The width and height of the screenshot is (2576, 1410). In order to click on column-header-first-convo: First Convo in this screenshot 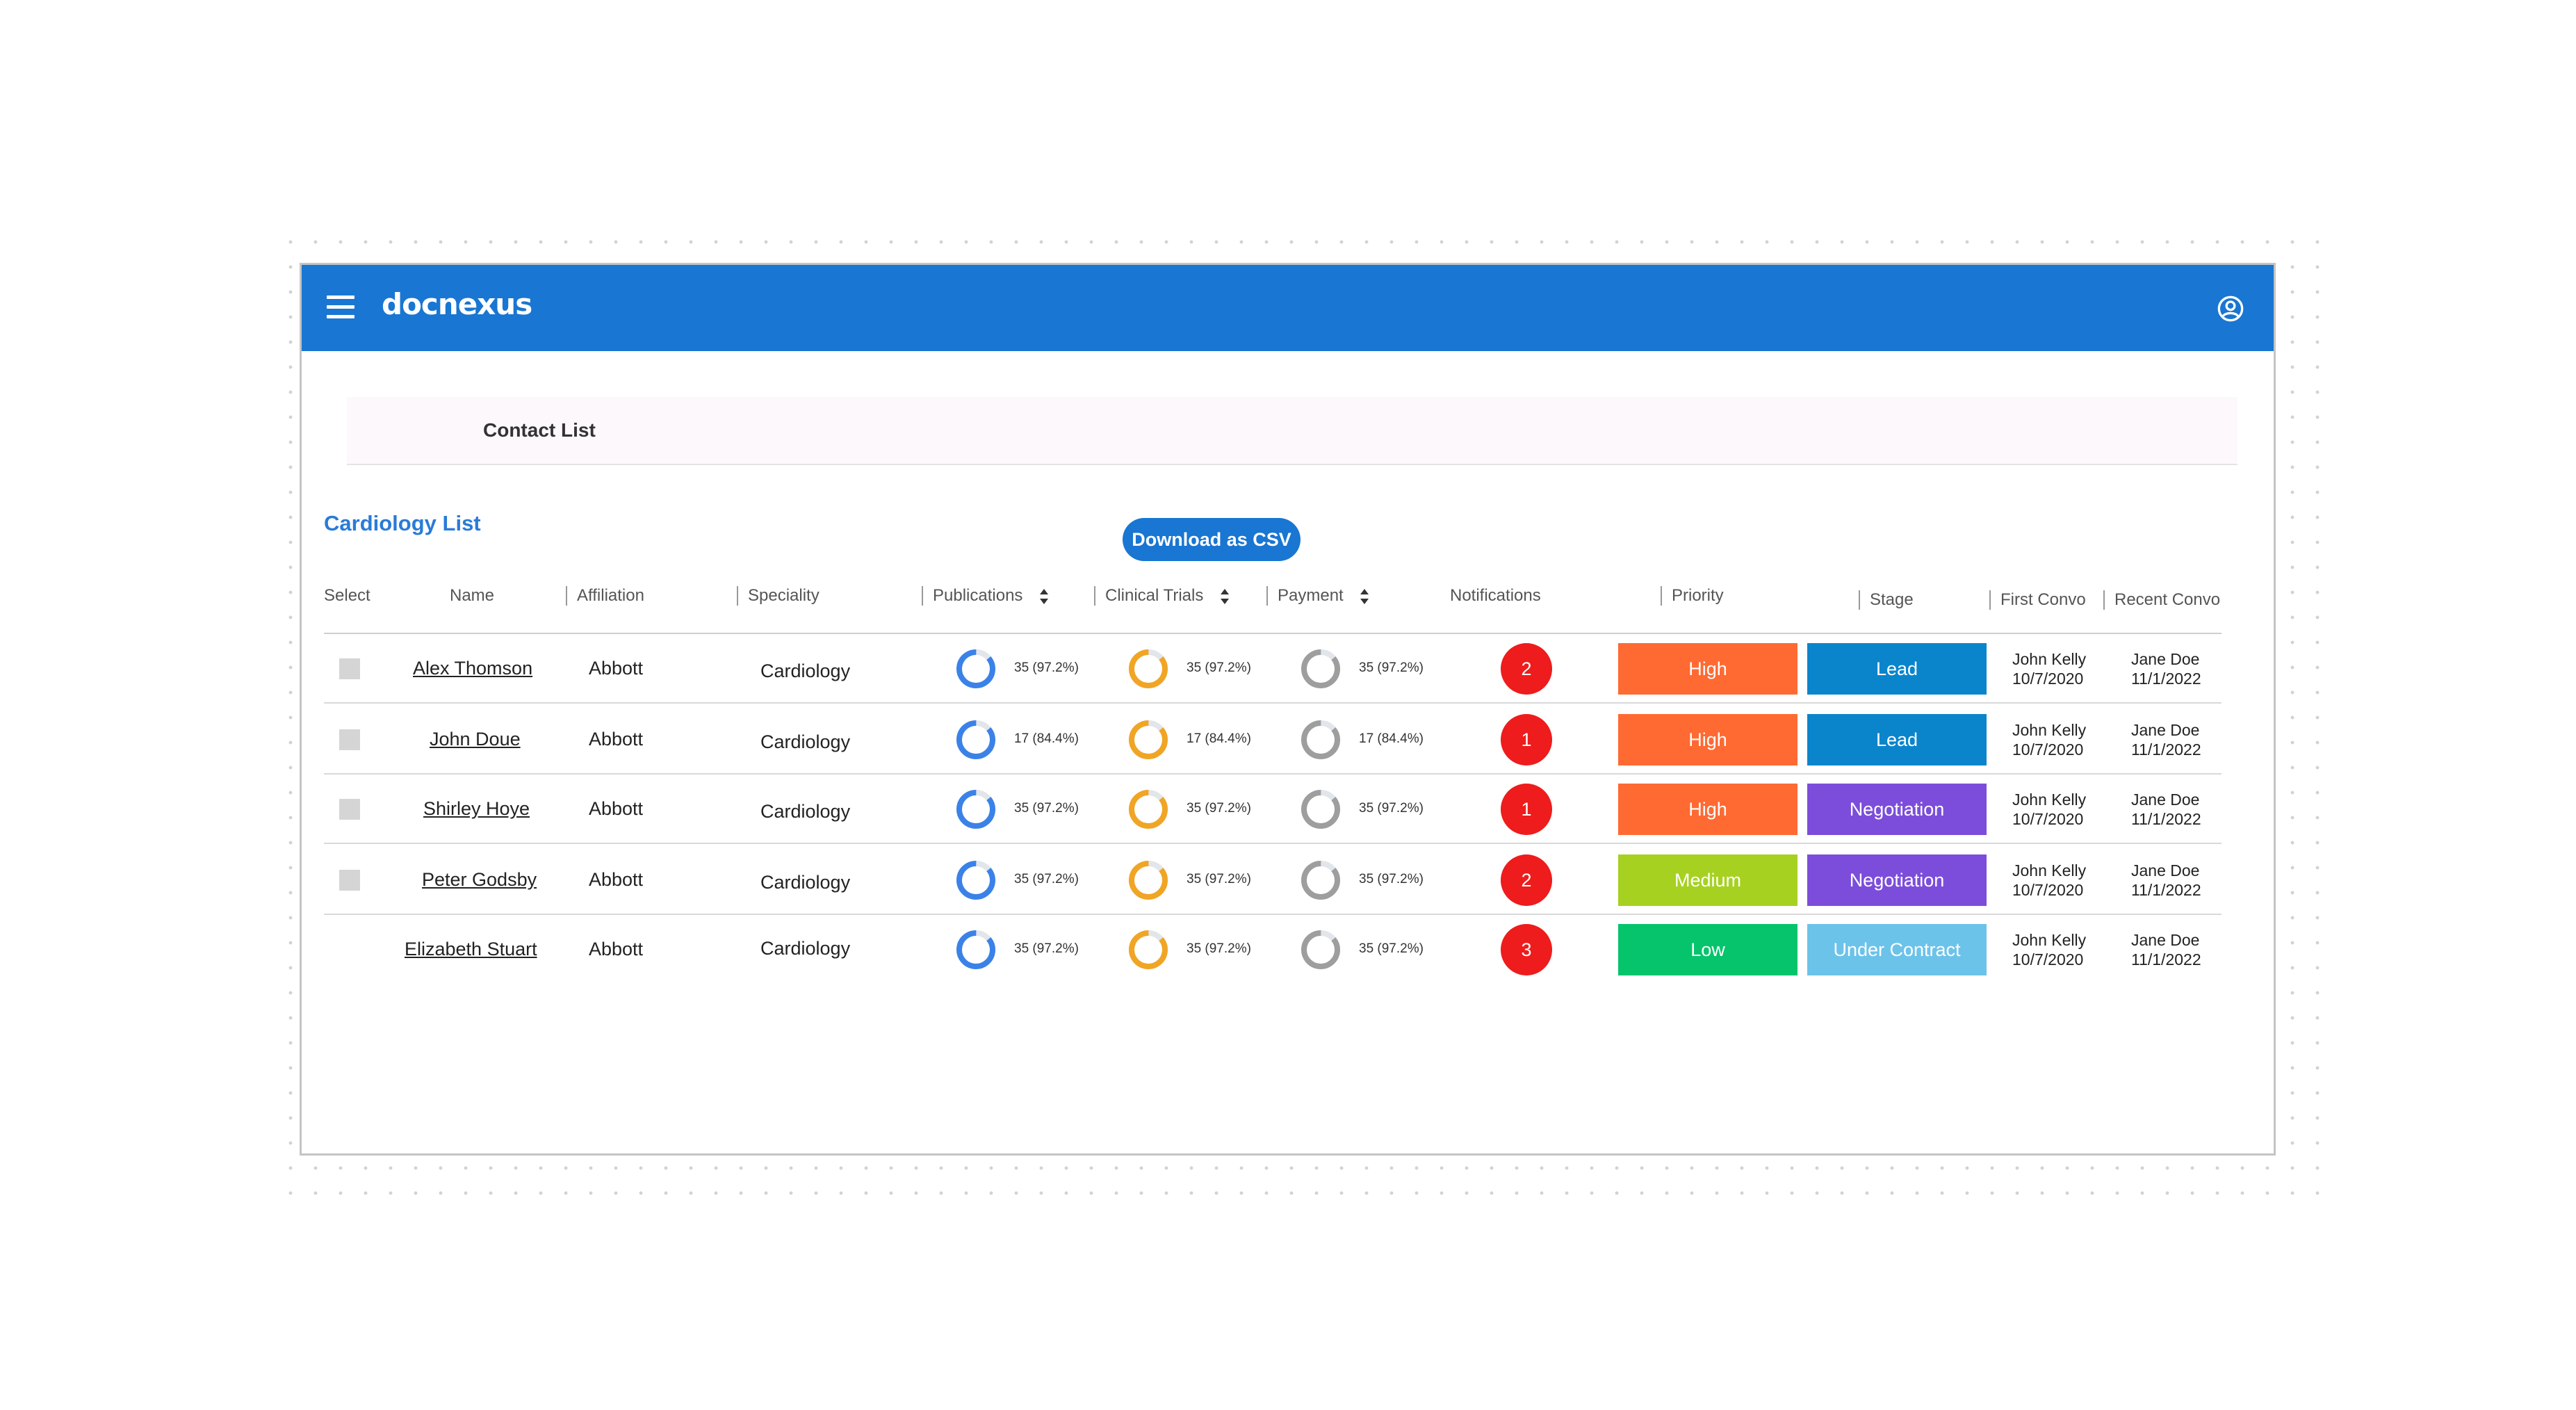, I will do `click(2037, 600)`.